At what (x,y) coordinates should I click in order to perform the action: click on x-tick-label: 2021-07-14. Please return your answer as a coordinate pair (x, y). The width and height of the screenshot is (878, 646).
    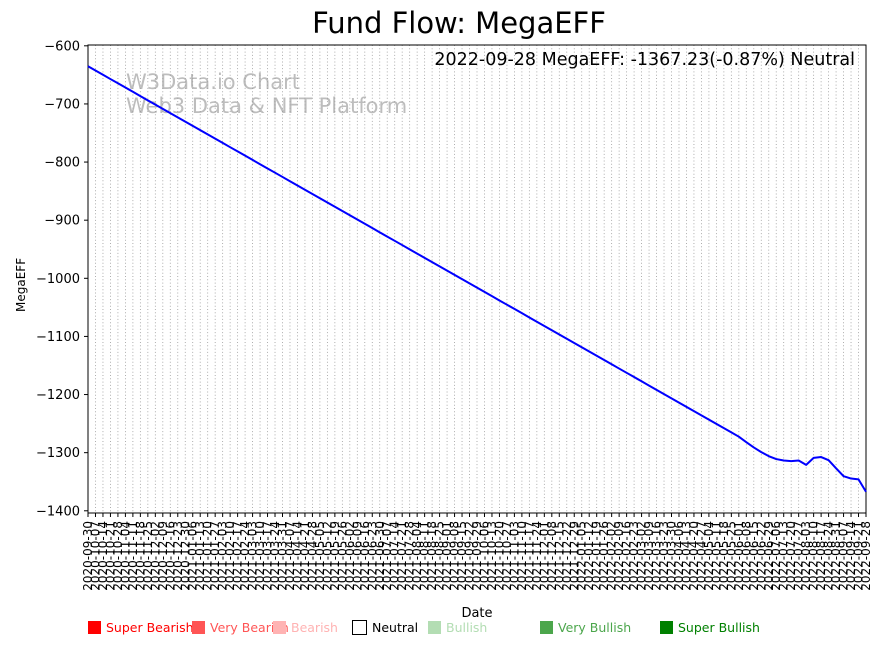
    Looking at the image, I should click on (395, 556).